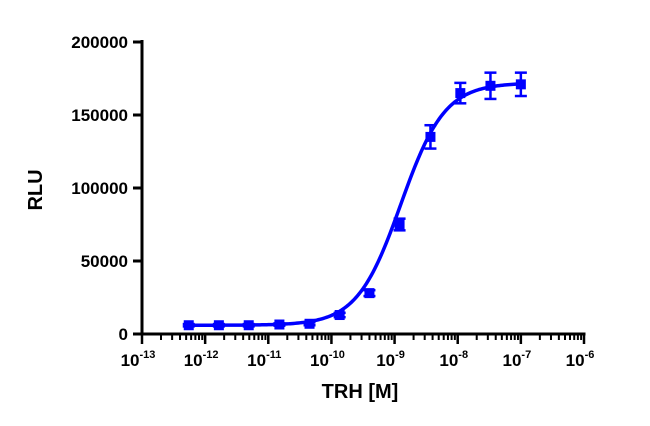  Describe the element at coordinates (104, 261) in the screenshot. I see `y-tick-label: 50000` at that location.